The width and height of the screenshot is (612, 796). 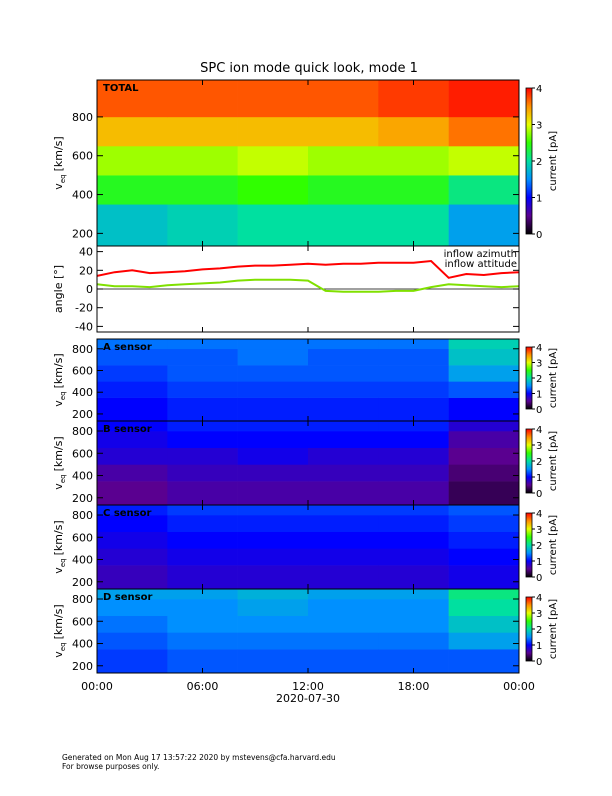 I want to click on y-tick-label: -20, so click(x=84, y=308).